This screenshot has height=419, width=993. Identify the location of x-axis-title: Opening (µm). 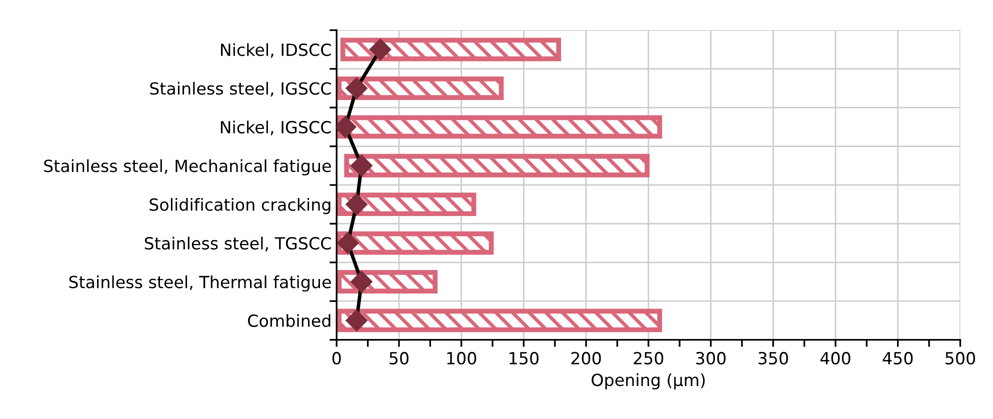
(648, 381).